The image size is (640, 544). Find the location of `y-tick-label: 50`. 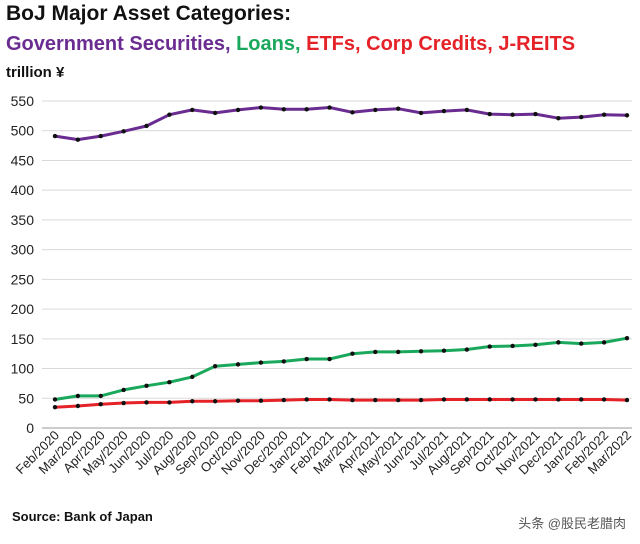

y-tick-label: 50 is located at coordinates (26, 398).